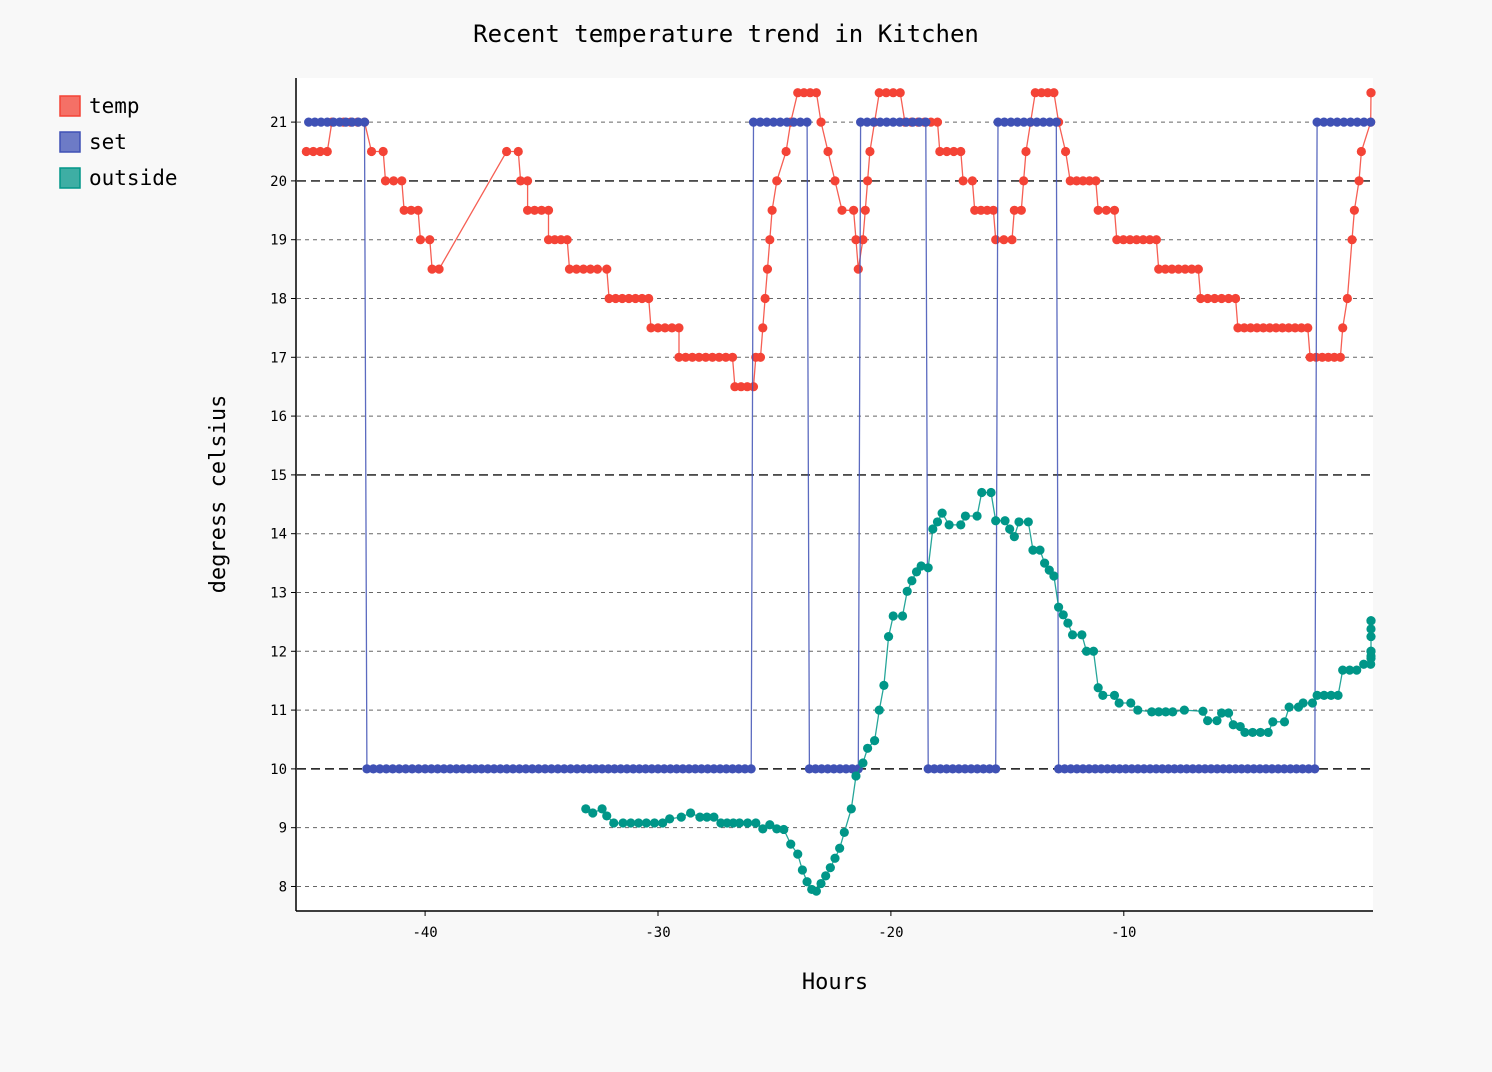 This screenshot has width=1492, height=1072. I want to click on y-tick-label: 11, so click(278, 711).